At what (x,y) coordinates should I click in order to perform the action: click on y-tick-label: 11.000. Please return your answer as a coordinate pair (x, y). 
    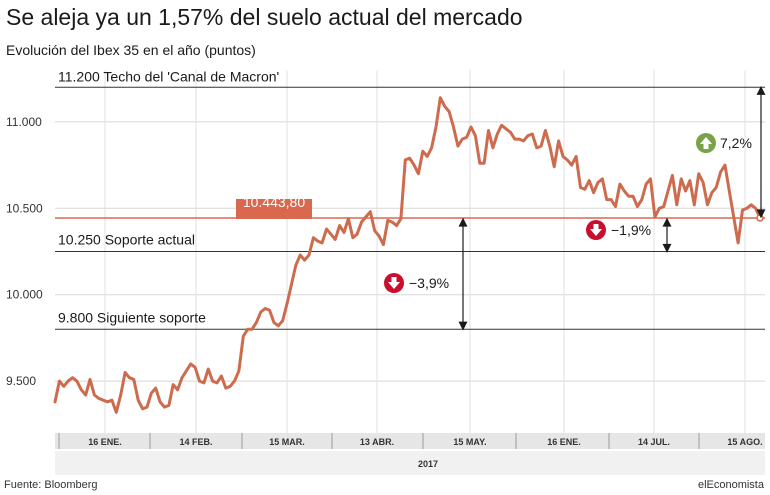
    Looking at the image, I should click on (24, 122).